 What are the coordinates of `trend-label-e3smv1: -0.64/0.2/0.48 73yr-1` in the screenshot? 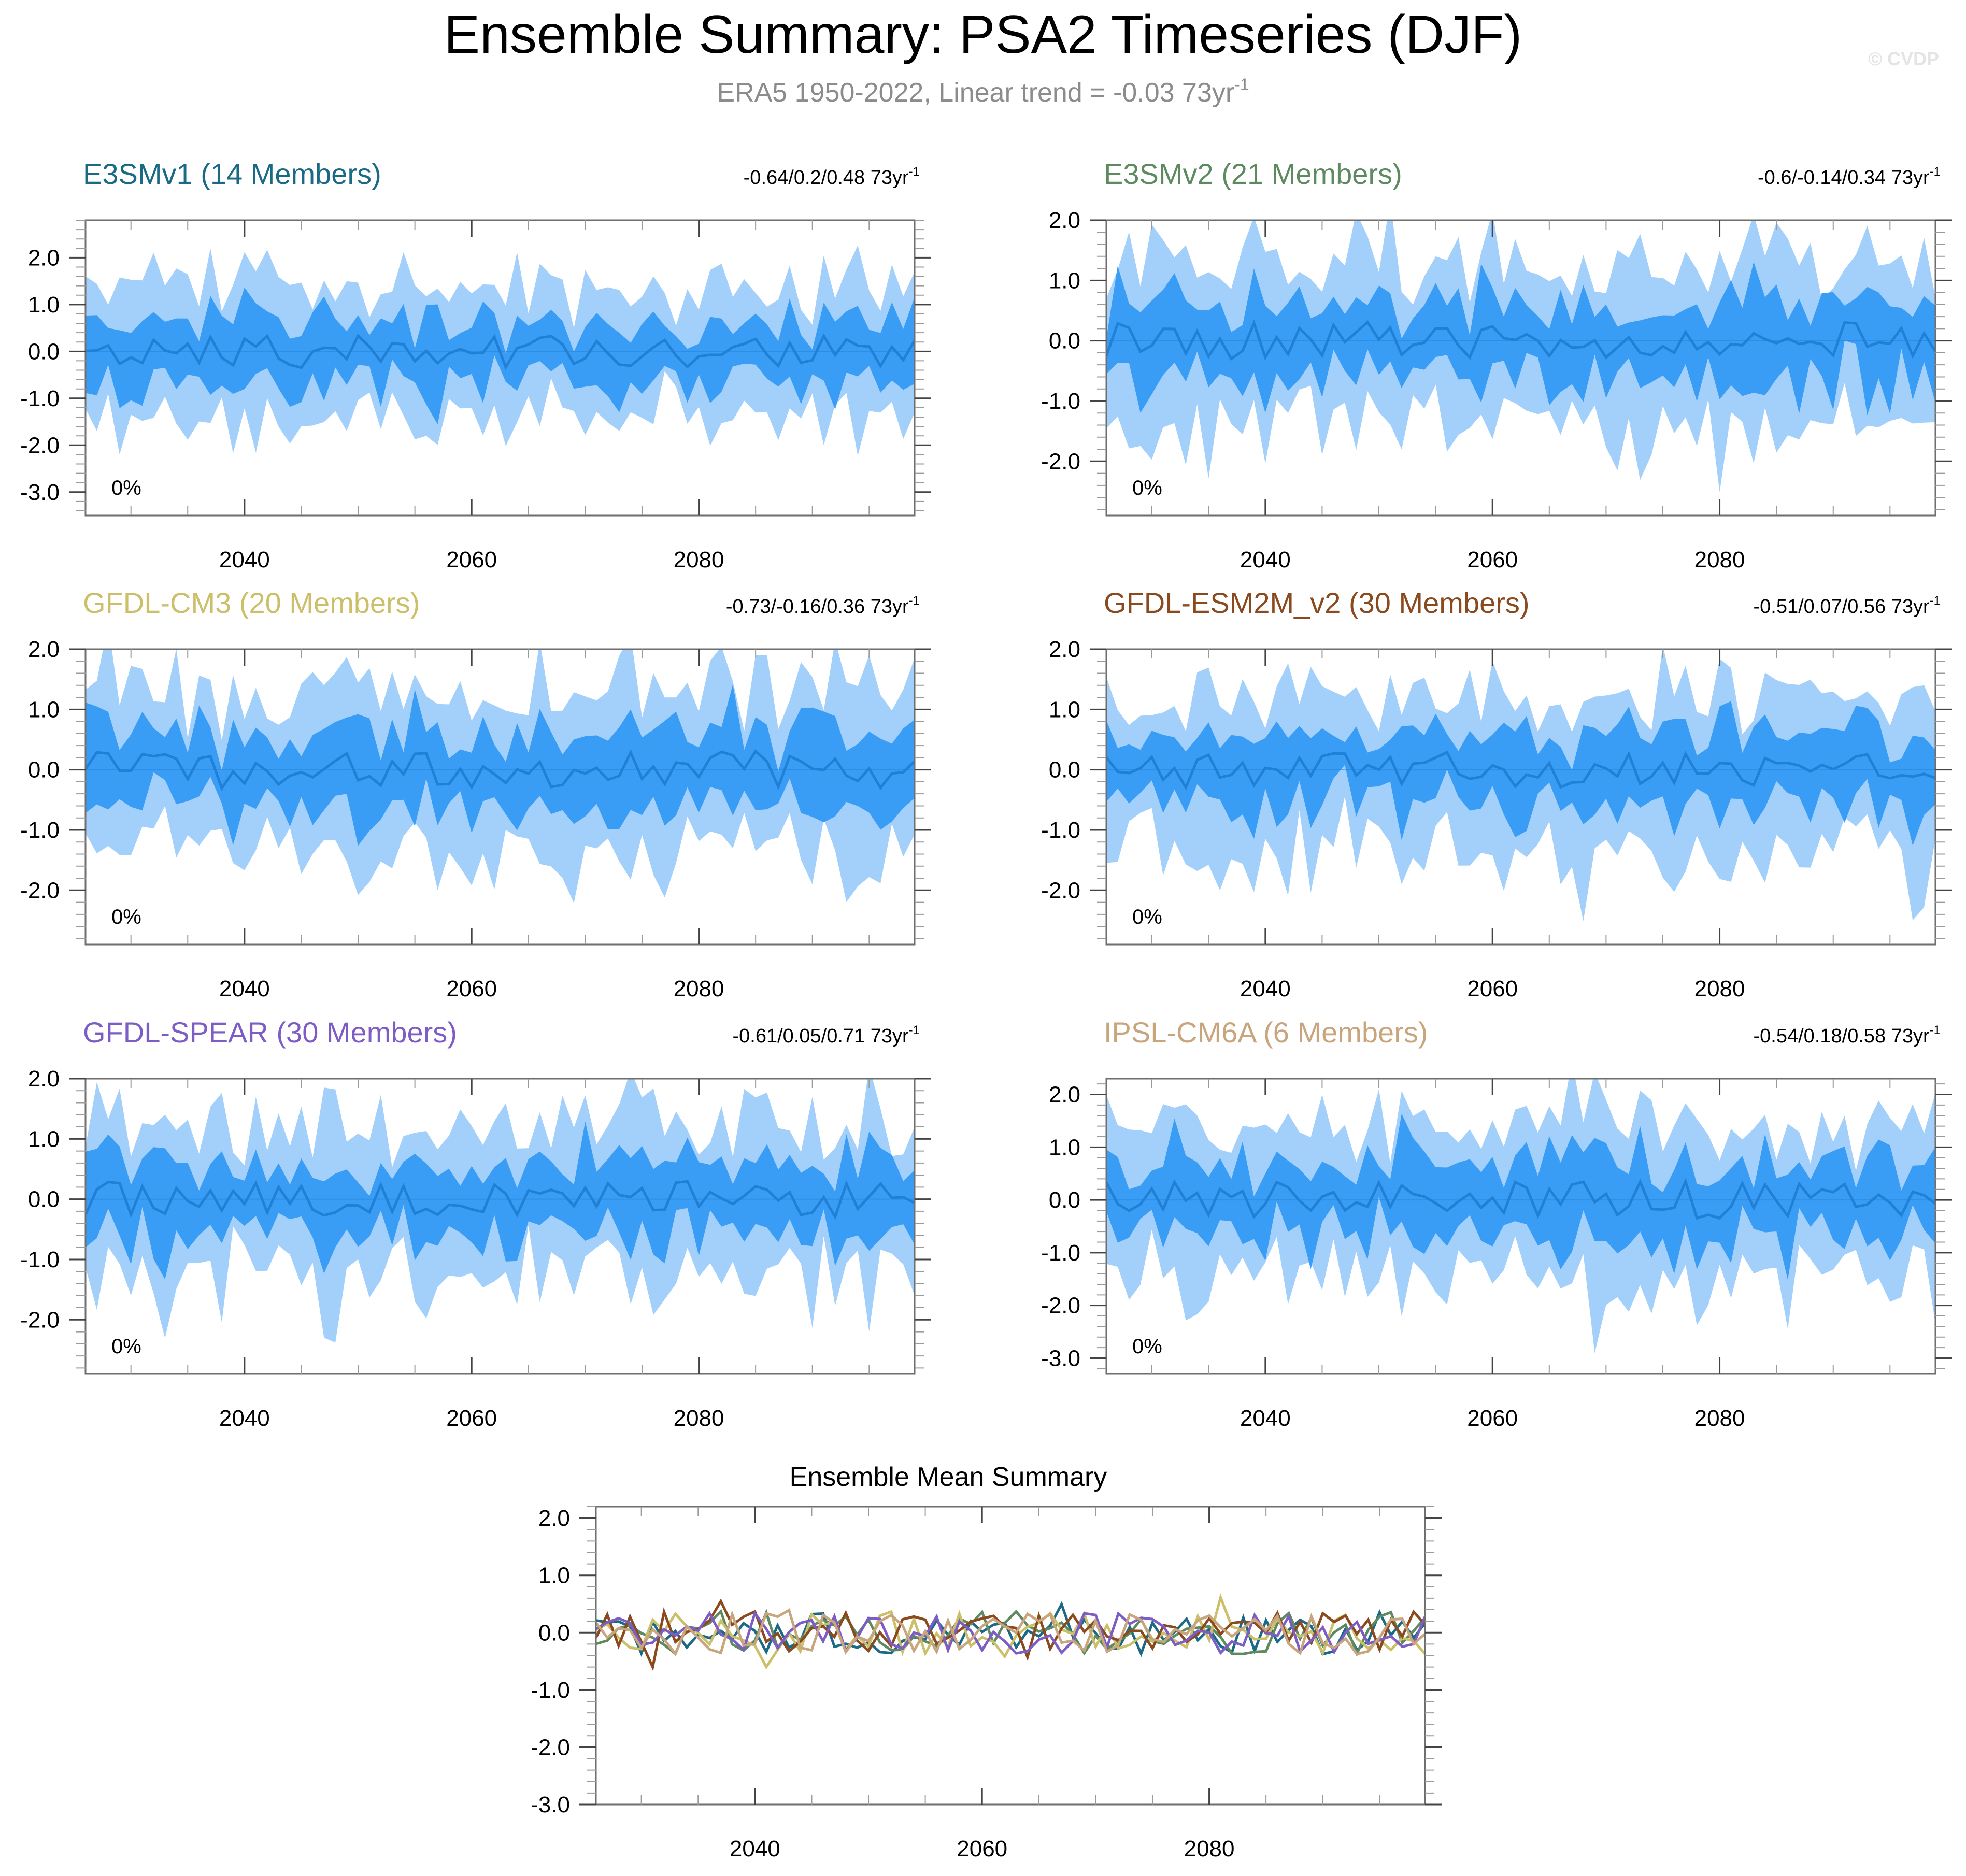 It's located at (832, 177).